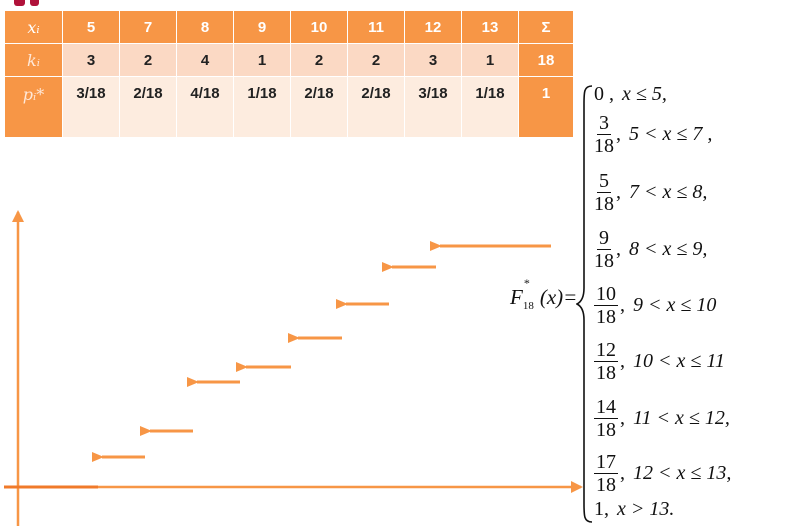 The height and width of the screenshot is (532, 790). I want to click on fraction-numerator: 12, so click(606, 350).